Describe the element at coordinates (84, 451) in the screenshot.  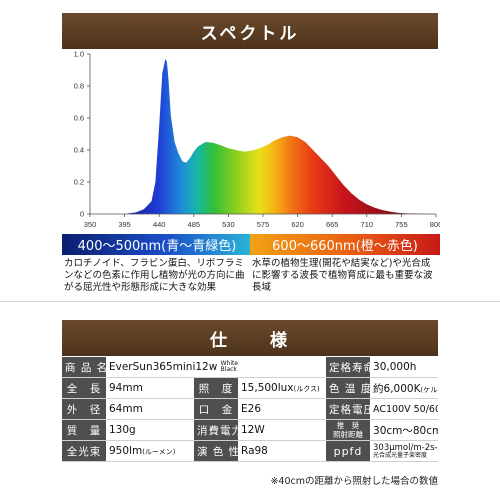
I see `flux-label: 全光束` at that location.